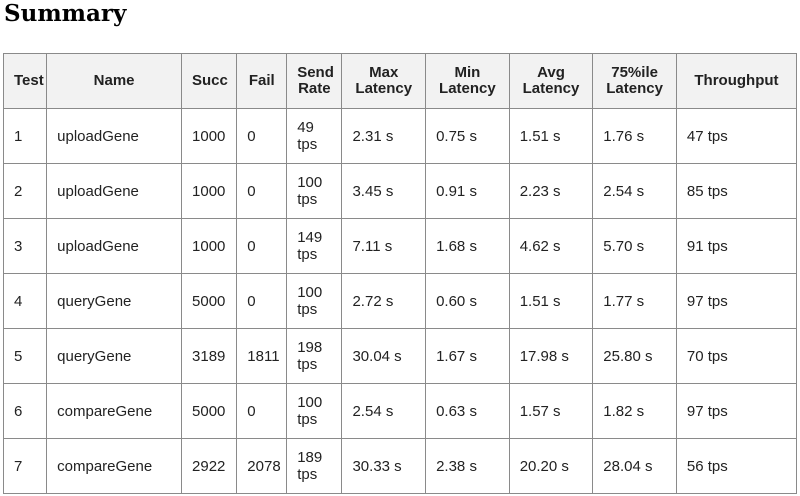 This screenshot has height=496, width=800. Describe the element at coordinates (262, 356) in the screenshot. I see `table-cell: 1811` at that location.